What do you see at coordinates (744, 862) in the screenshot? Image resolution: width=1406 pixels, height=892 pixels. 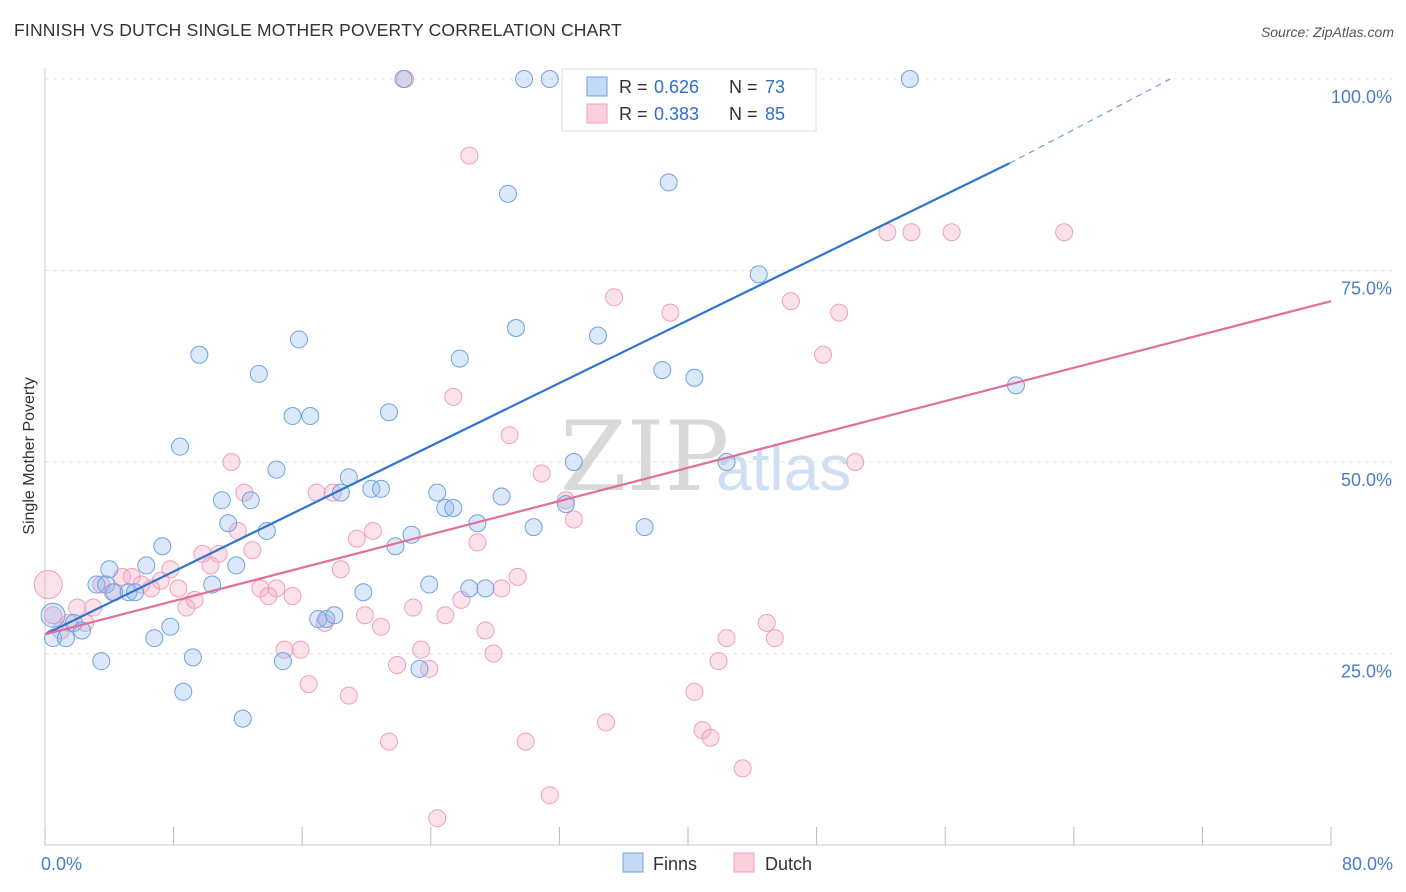 I see `legend-bottom-dutch-swatch` at bounding box center [744, 862].